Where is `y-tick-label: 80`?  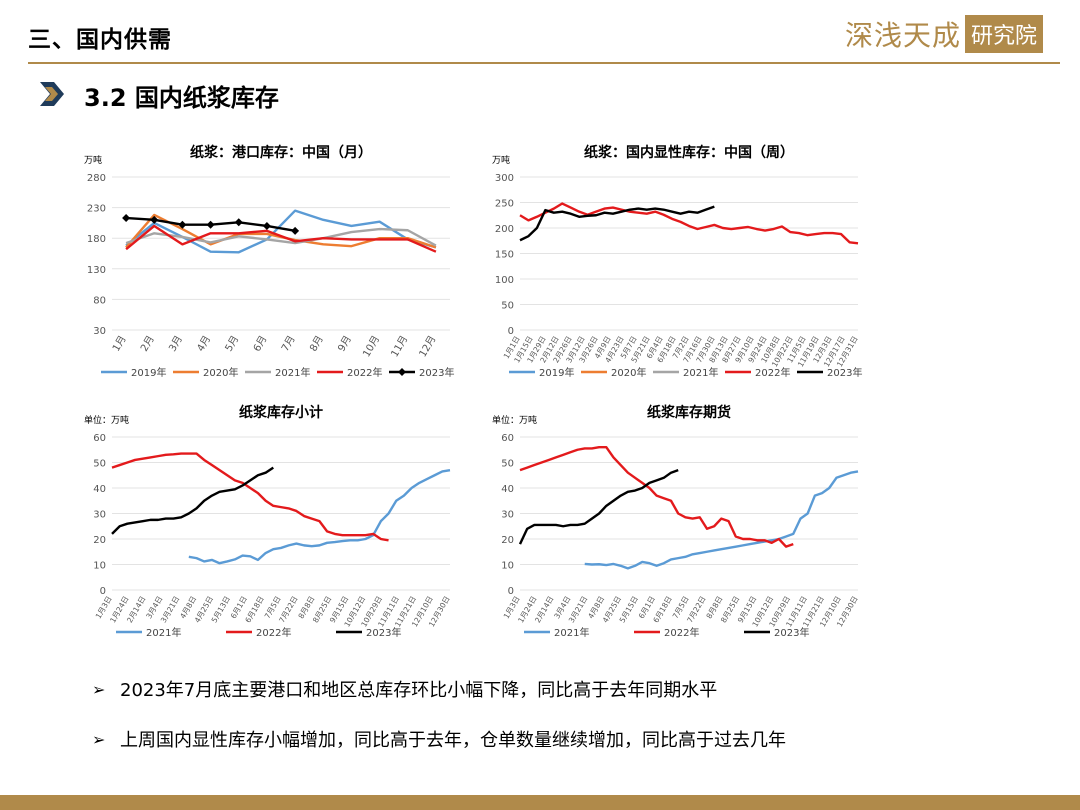 y-tick-label: 80 is located at coordinates (99, 300).